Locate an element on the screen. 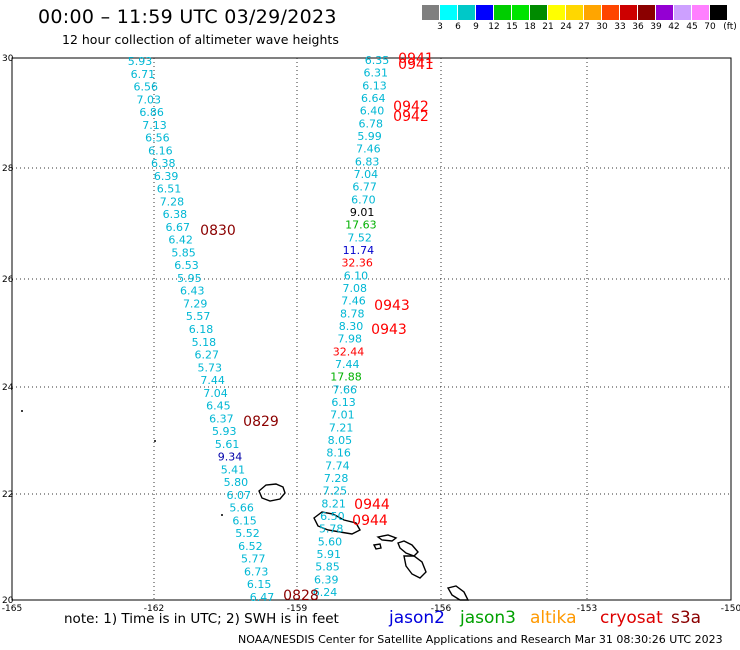 The width and height of the screenshot is (740, 650). wave-height-value: 6.07 is located at coordinates (239, 495).